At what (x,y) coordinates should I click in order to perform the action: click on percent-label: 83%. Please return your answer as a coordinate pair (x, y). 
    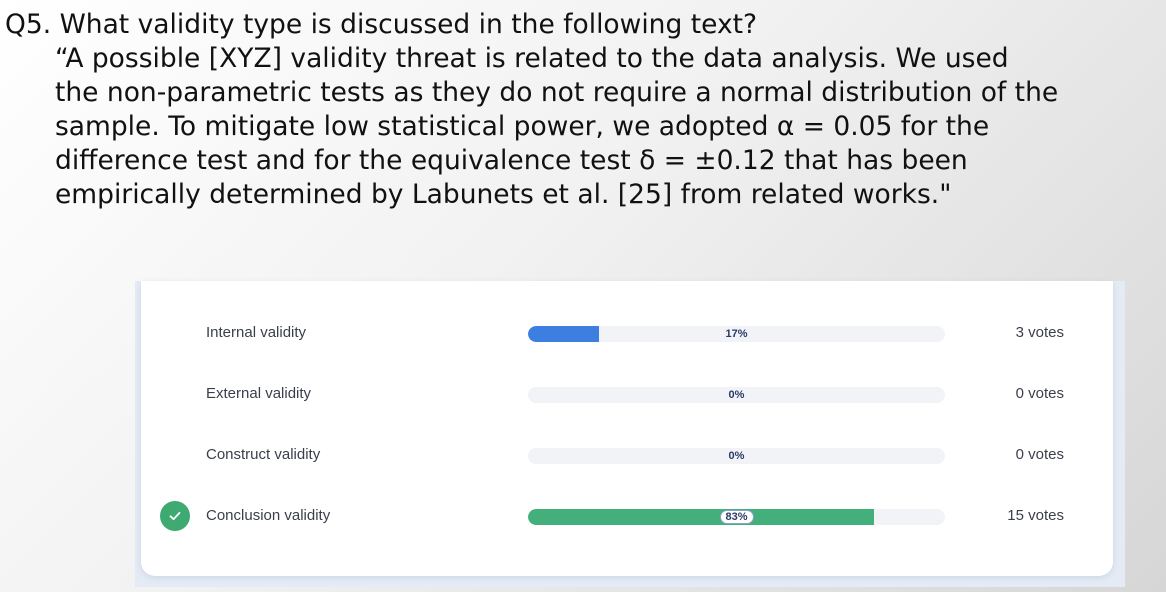
    Looking at the image, I should click on (736, 517).